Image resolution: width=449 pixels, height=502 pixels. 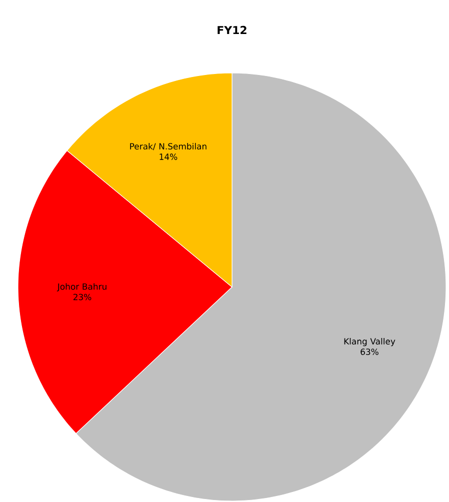 What do you see at coordinates (168, 146) in the screenshot?
I see `slice-label: Perak/ N.Sembilan` at bounding box center [168, 146].